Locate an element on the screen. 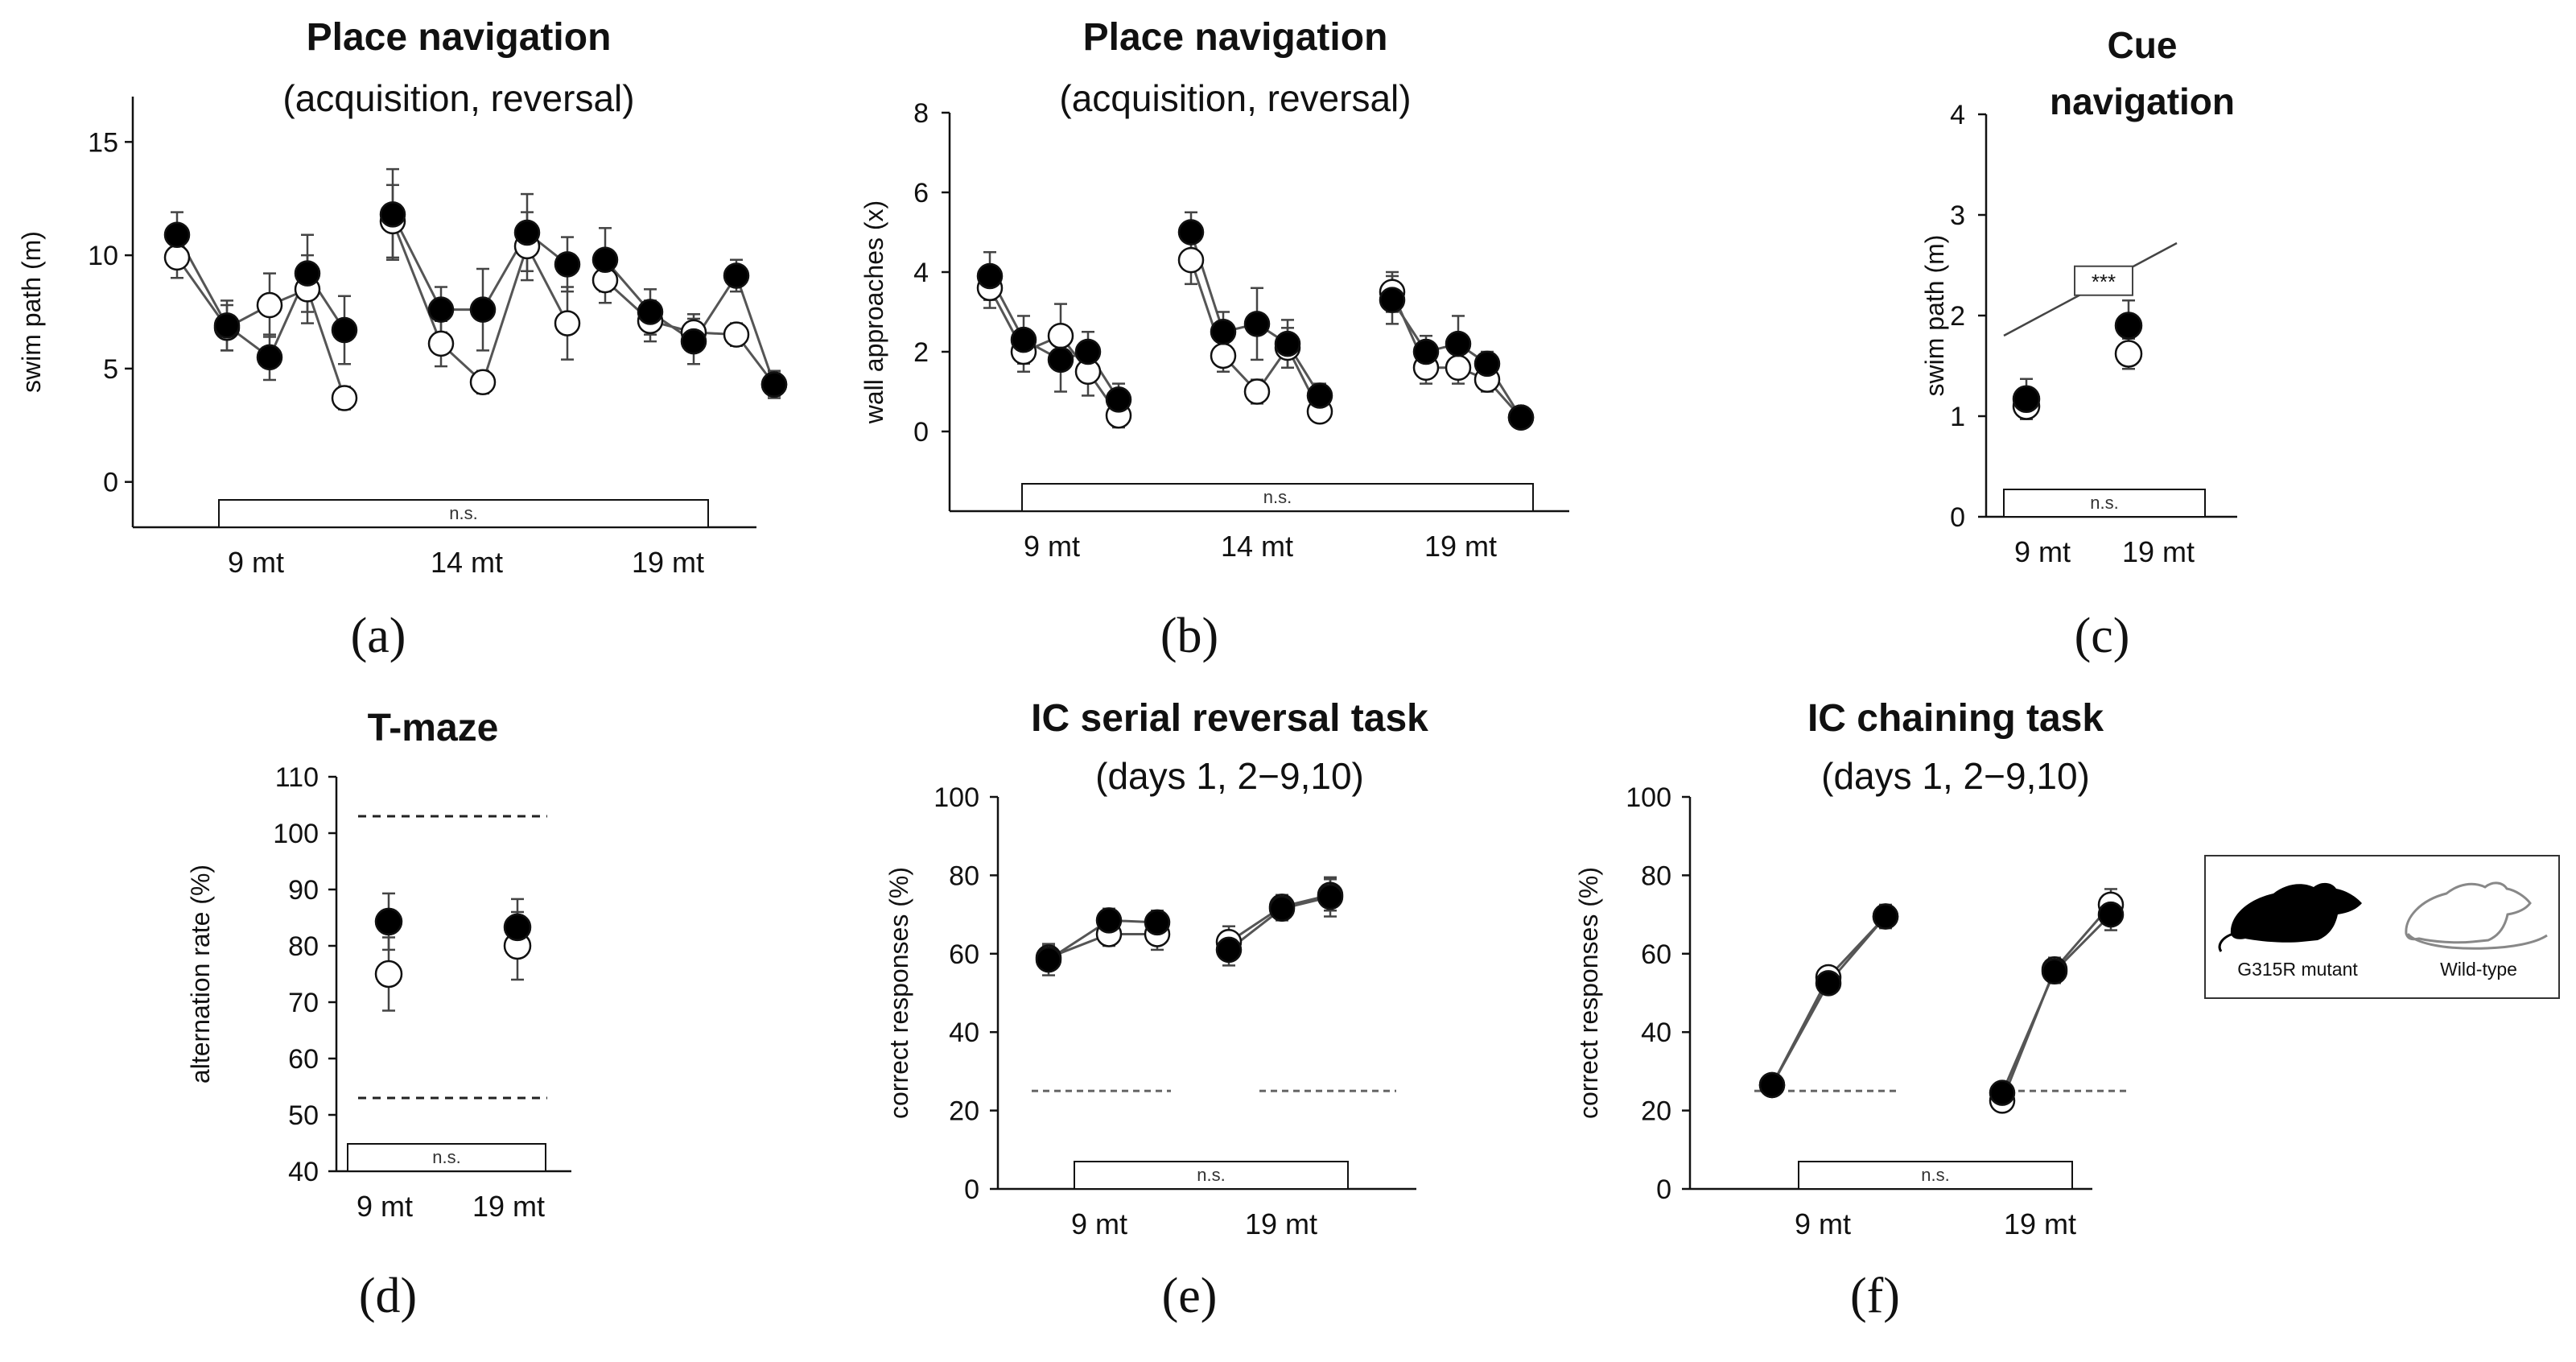 Image resolution: width=2576 pixels, height=1362 pixels. panel-letter: (d) is located at coordinates (388, 1296).